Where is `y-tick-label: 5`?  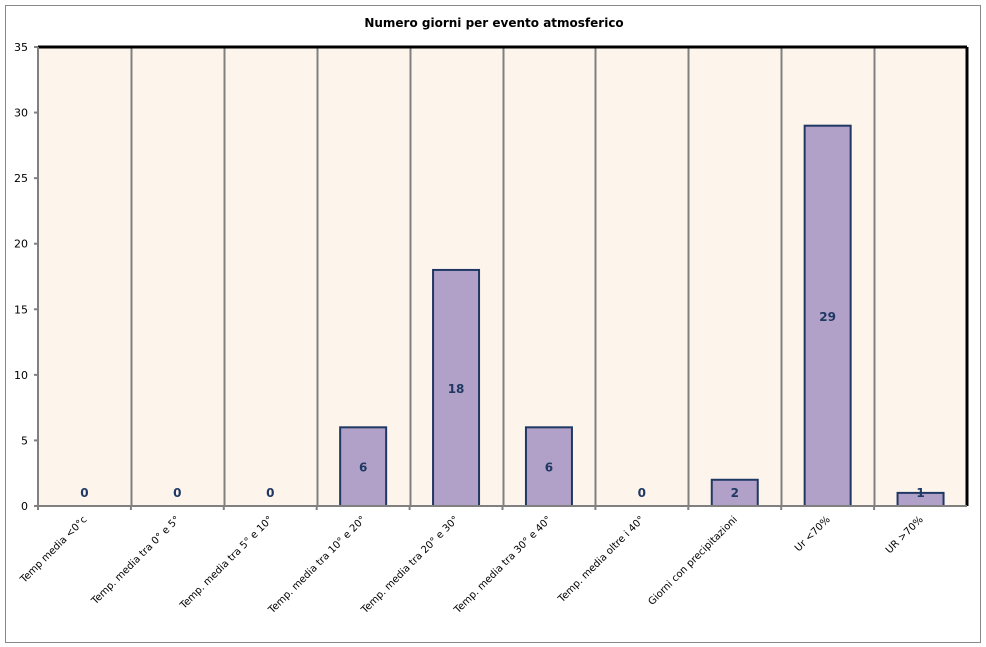 y-tick-label: 5 is located at coordinates (24, 440).